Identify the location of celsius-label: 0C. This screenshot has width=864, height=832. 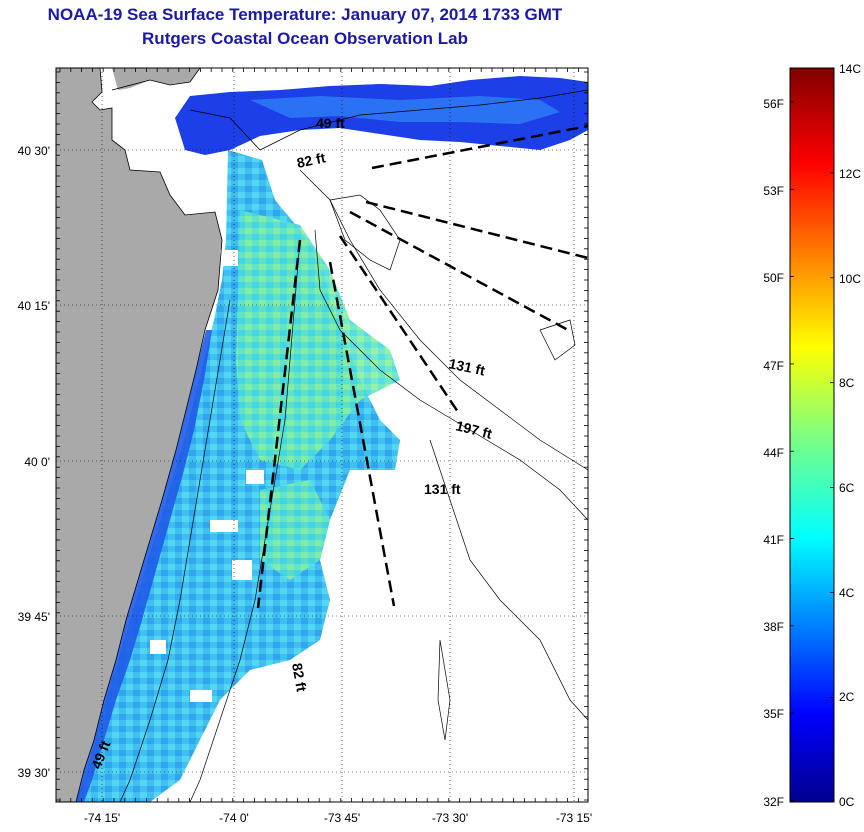
(847, 802).